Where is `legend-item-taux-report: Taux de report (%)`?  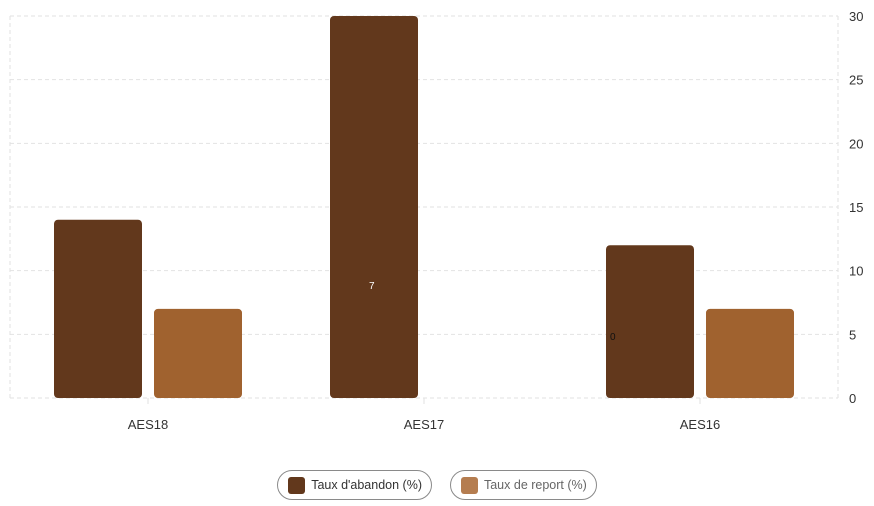
legend-item-taux-report: Taux de report (%) is located at coordinates (523, 485).